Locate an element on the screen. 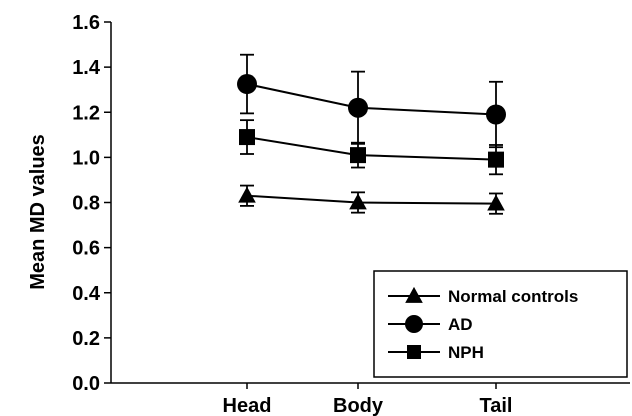 Image resolution: width=632 pixels, height=416 pixels. y-tick-label: 1.6 is located at coordinates (86, 23).